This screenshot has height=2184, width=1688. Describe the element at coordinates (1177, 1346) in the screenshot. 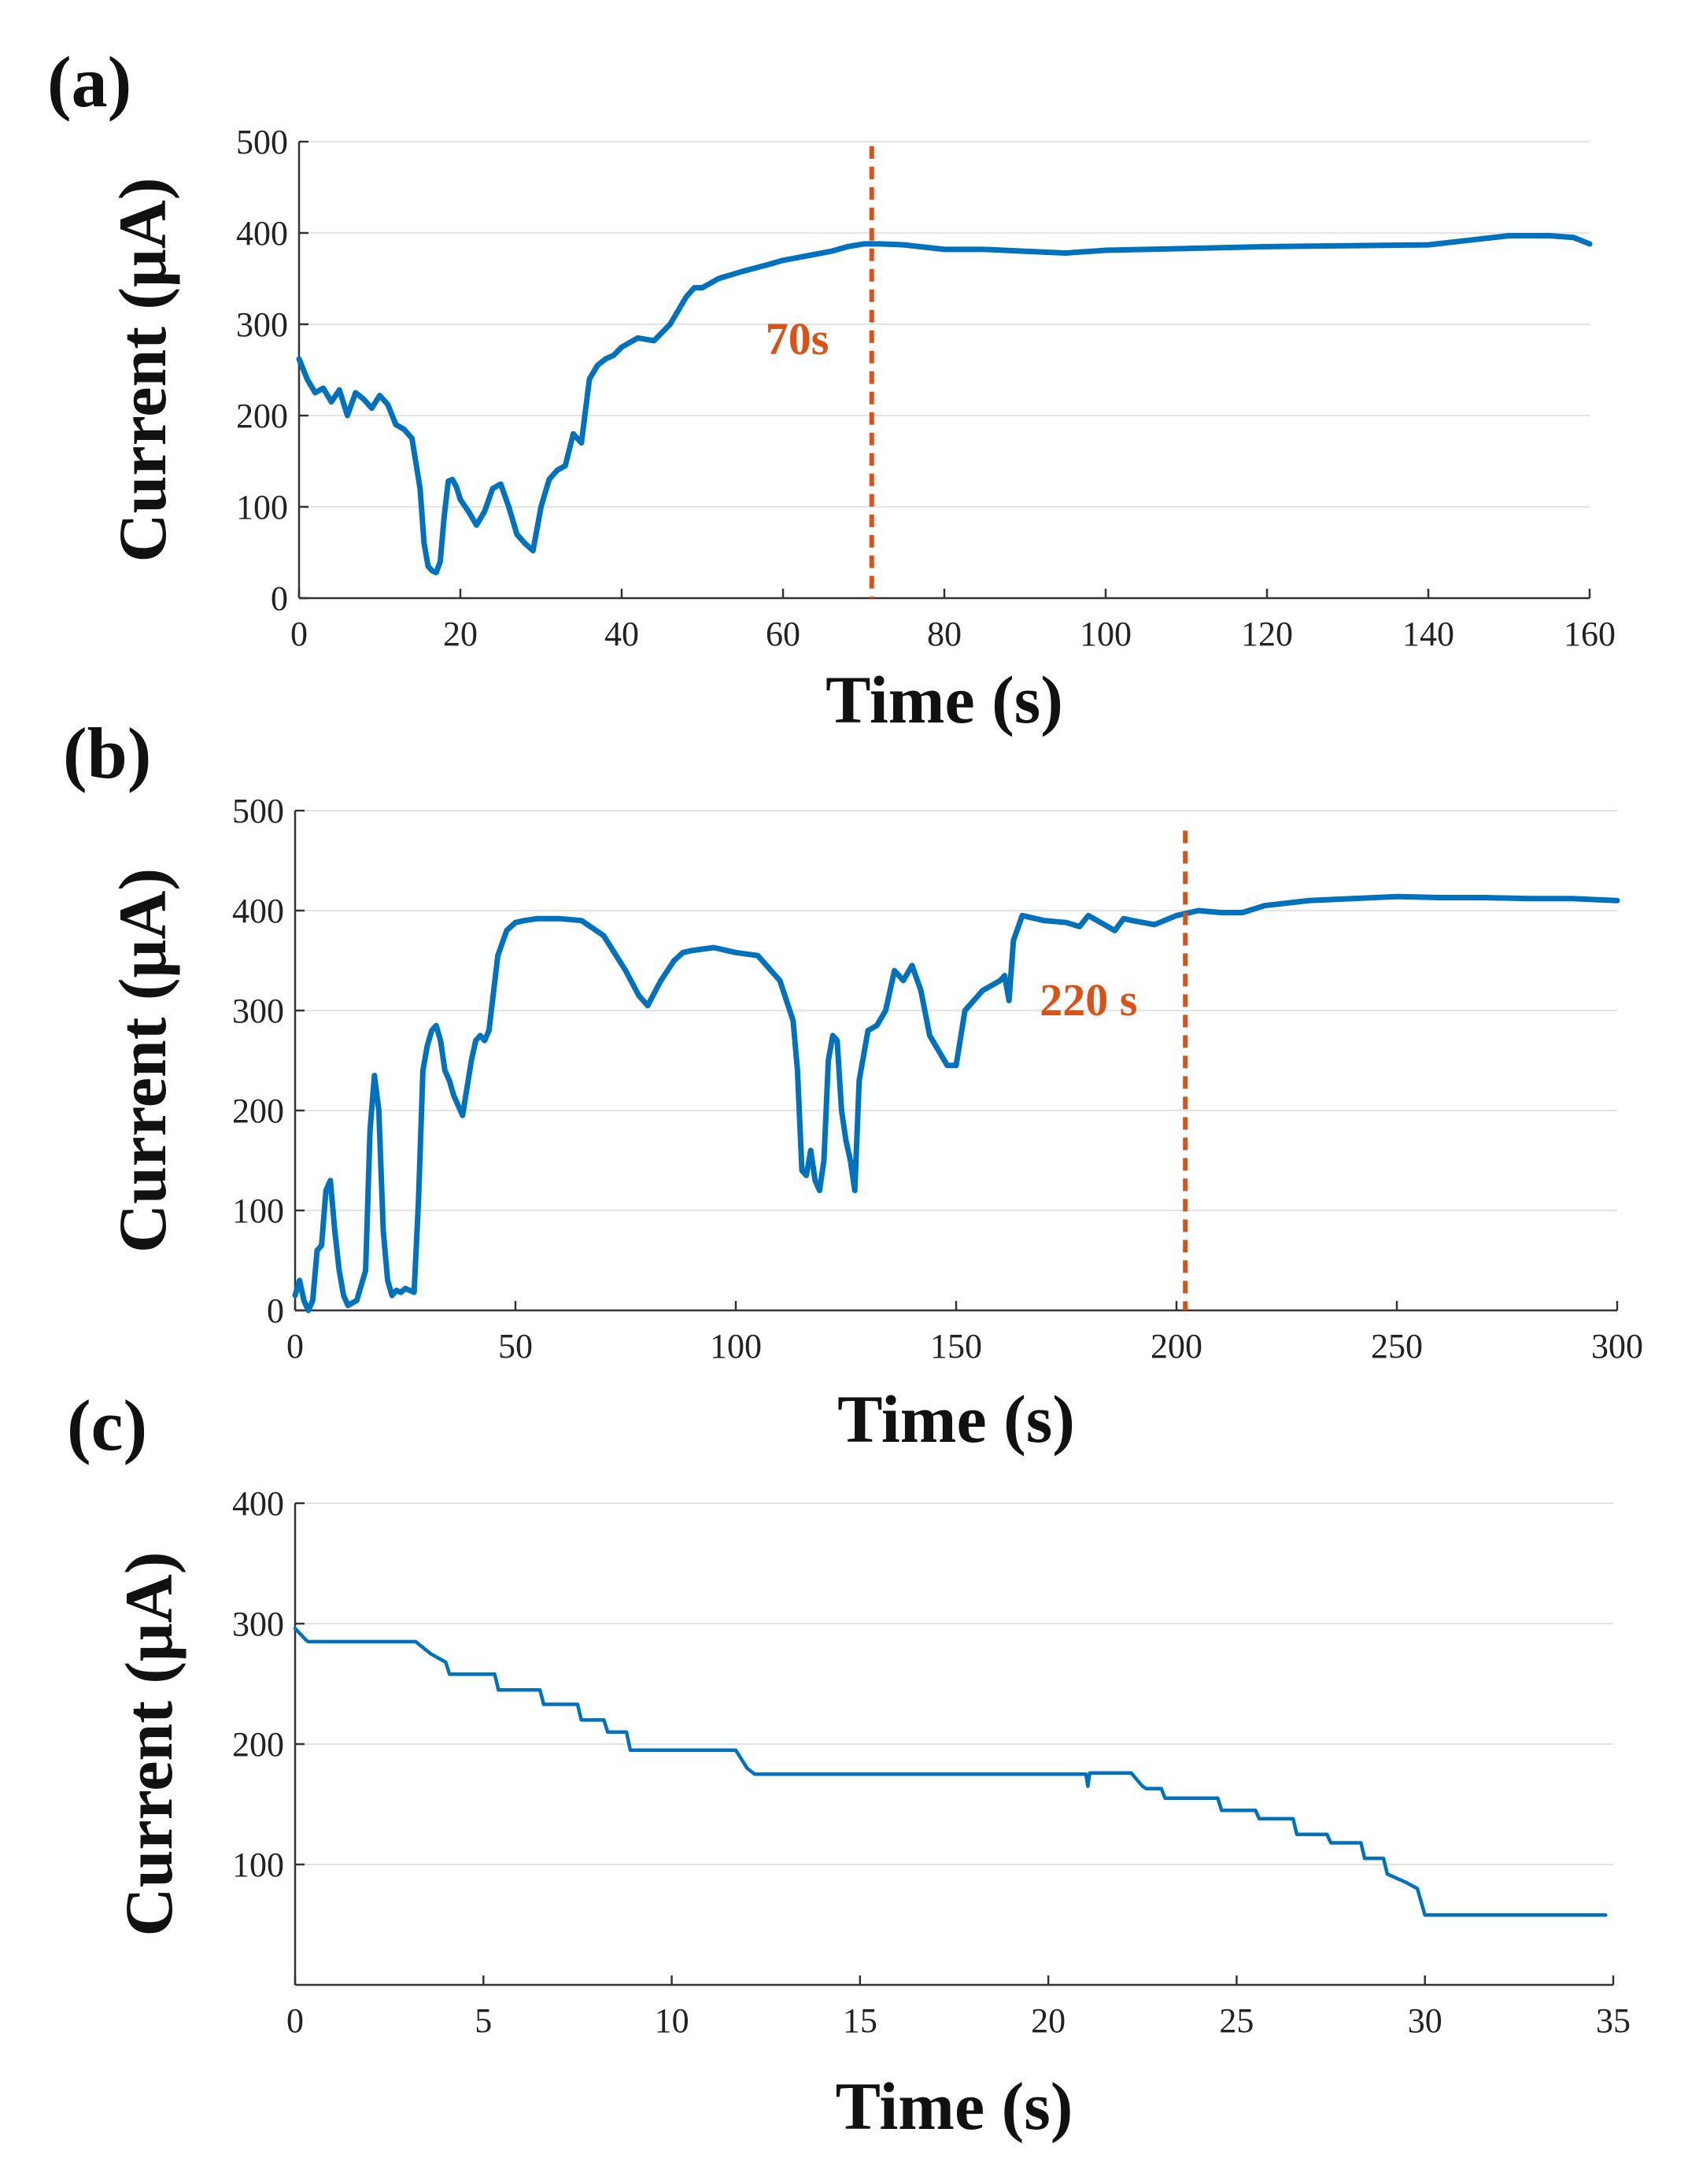

I see `x-tick-label: 200` at that location.